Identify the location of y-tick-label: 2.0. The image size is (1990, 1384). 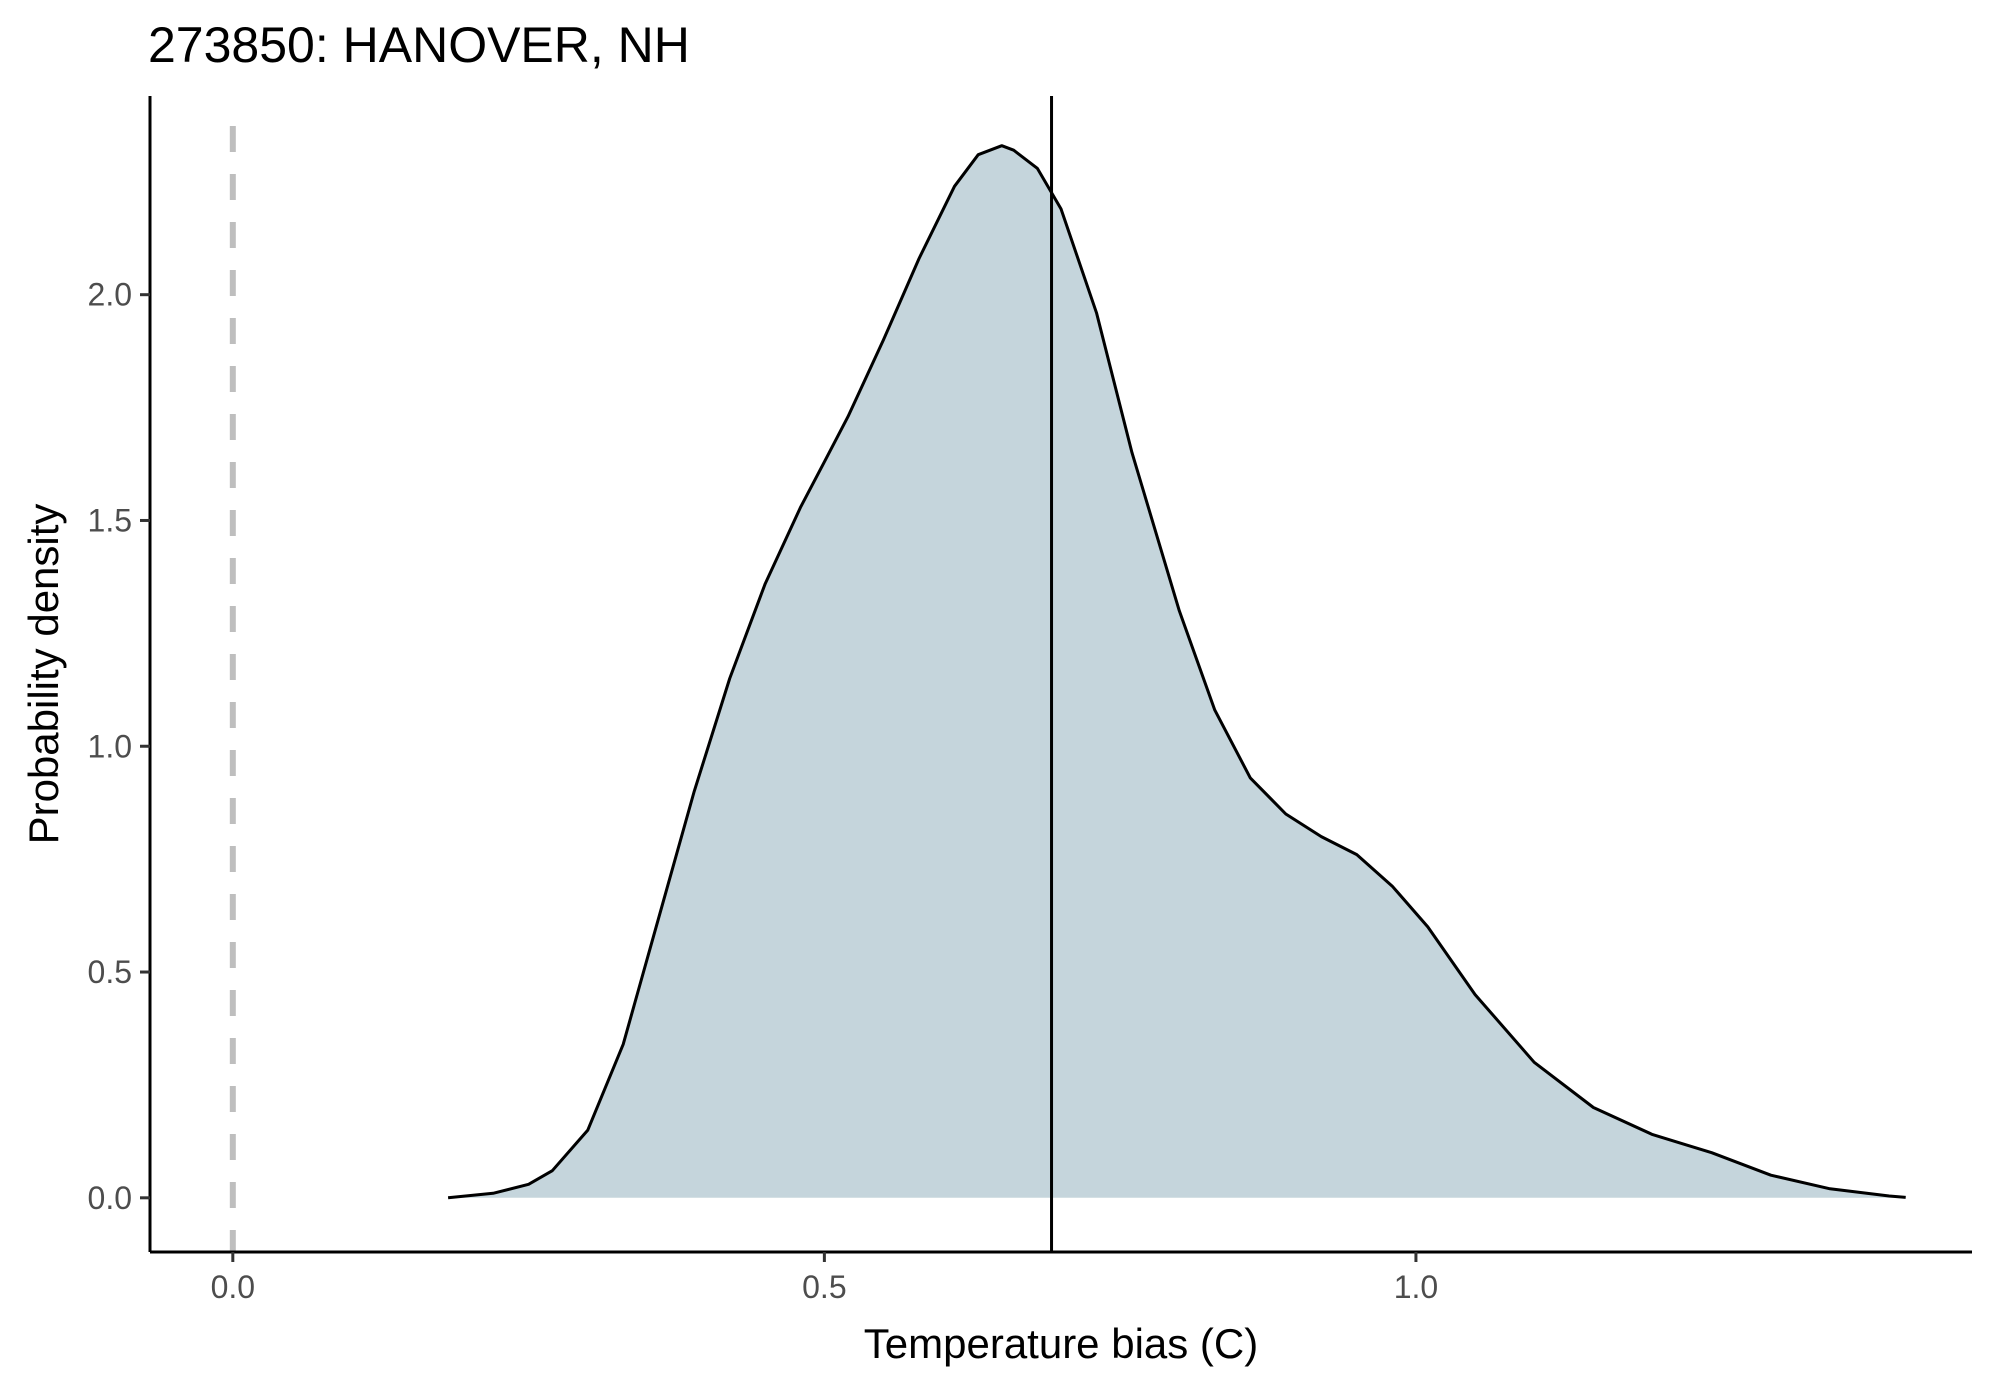
(110, 295).